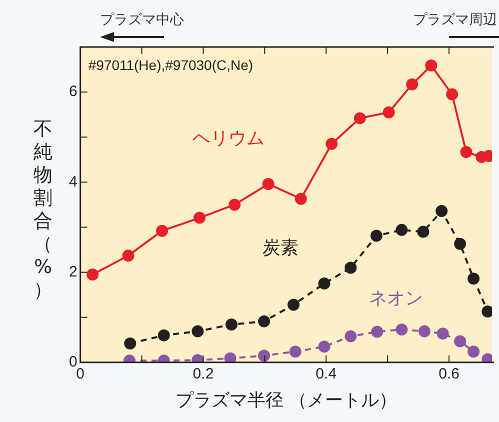 This screenshot has height=422, width=499. Describe the element at coordinates (203, 374) in the screenshot. I see `x-tick-label: 0.2` at that location.